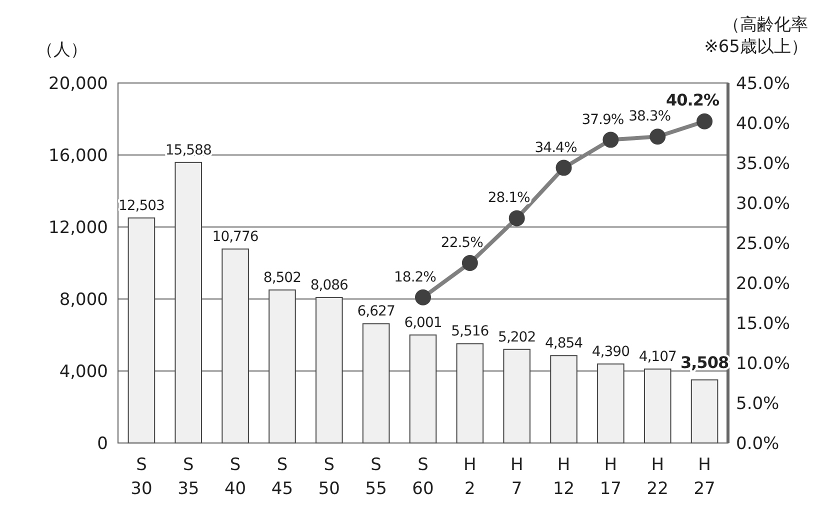  Describe the element at coordinates (235, 237) in the screenshot. I see `data-label: 10,776` at that location.